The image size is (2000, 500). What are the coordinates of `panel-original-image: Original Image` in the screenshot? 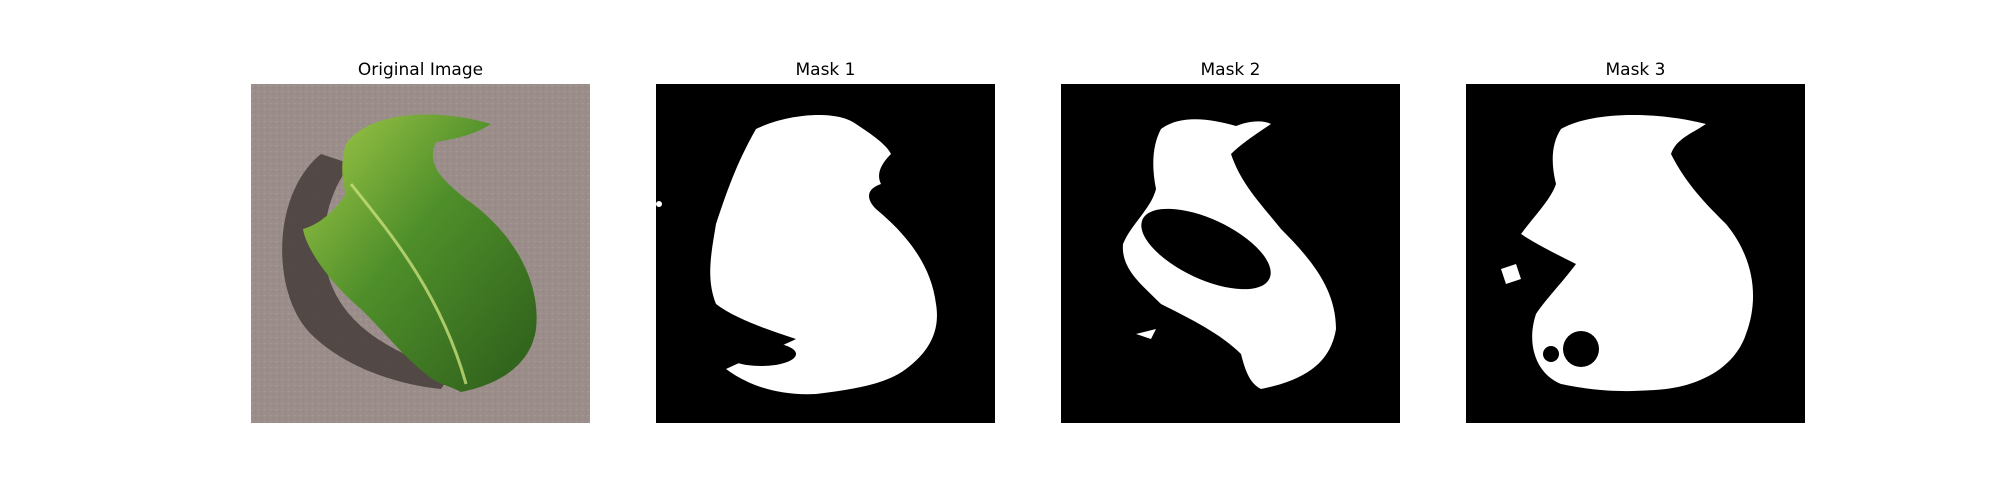 It's located at (420, 239).